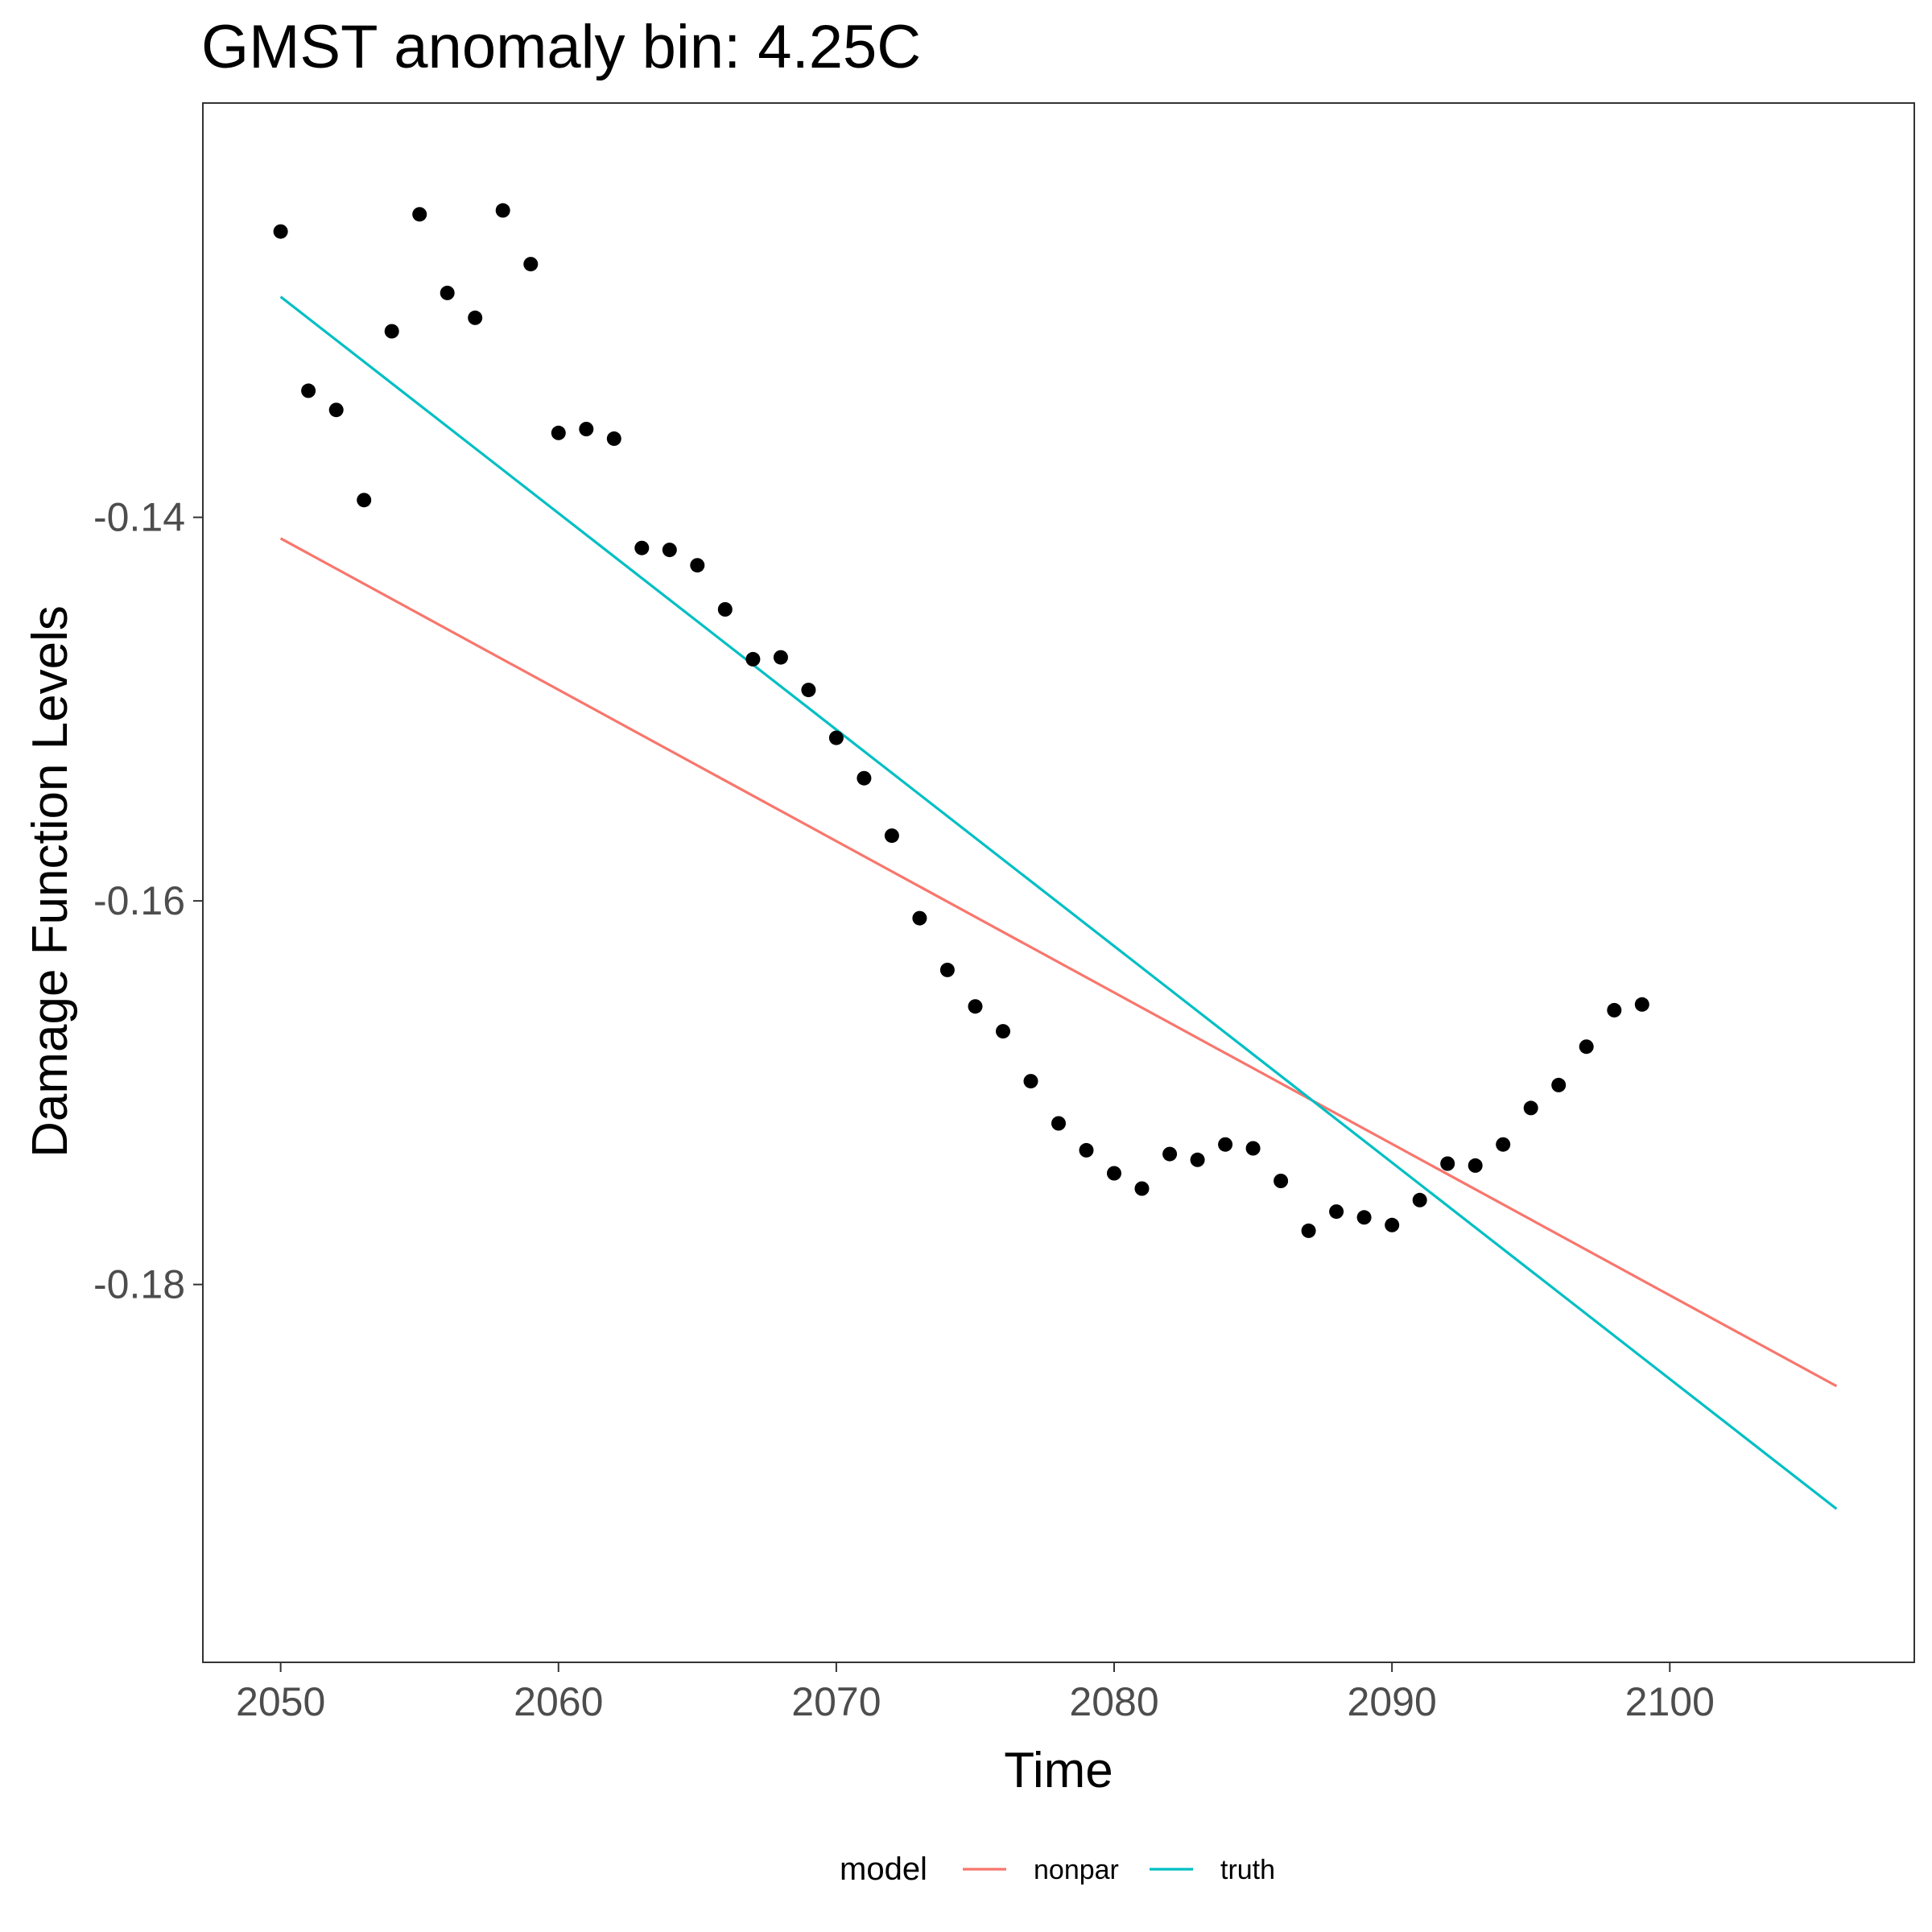 The height and width of the screenshot is (1932, 1932). I want to click on legend: model nonpar truth, so click(1057, 1869).